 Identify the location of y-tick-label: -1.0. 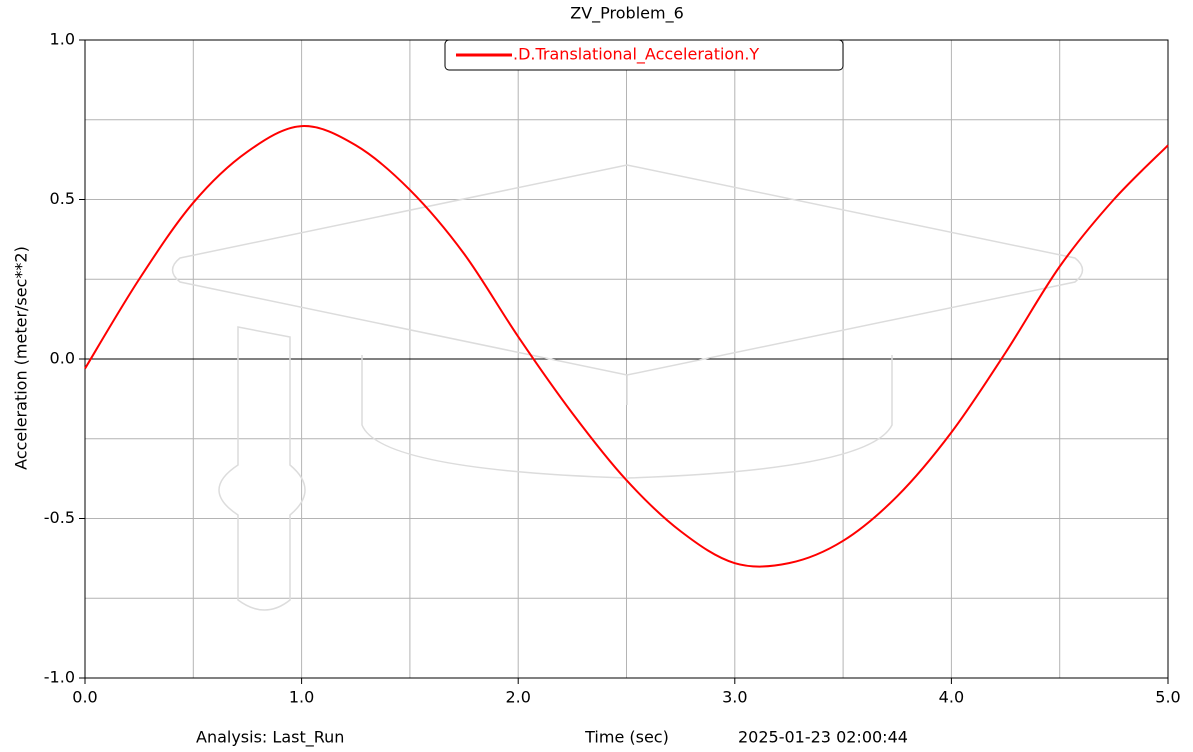
(59, 677).